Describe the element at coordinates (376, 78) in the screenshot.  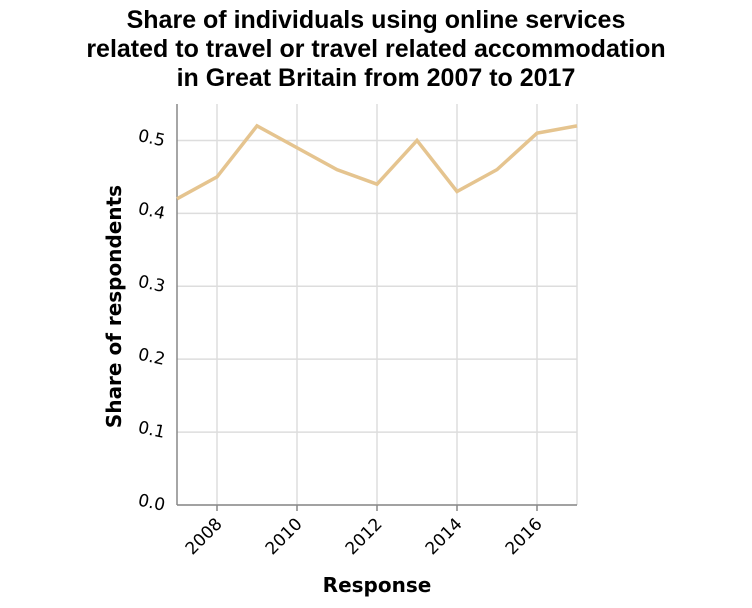
I see `chart-title-line-3: in Great Britain from 2007 to 2017` at that location.